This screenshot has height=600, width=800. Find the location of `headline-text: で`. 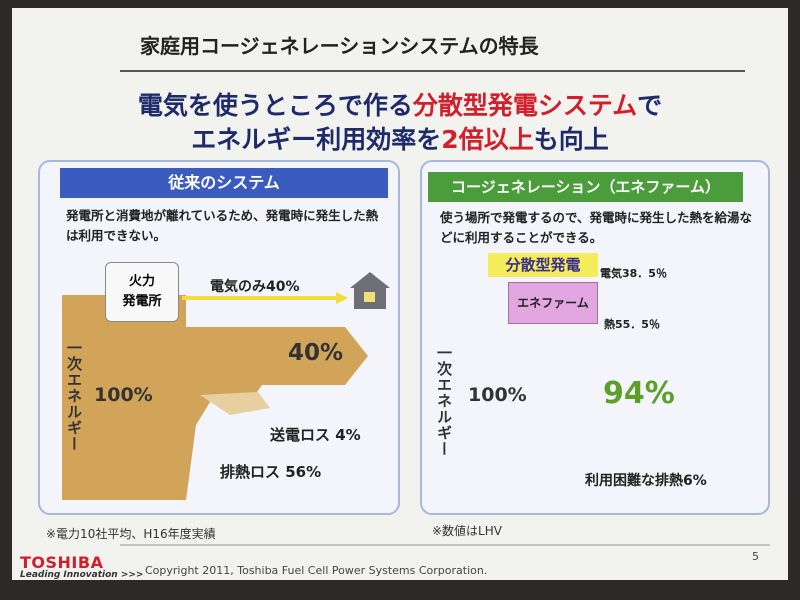

headline-text: で is located at coordinates (650, 105).